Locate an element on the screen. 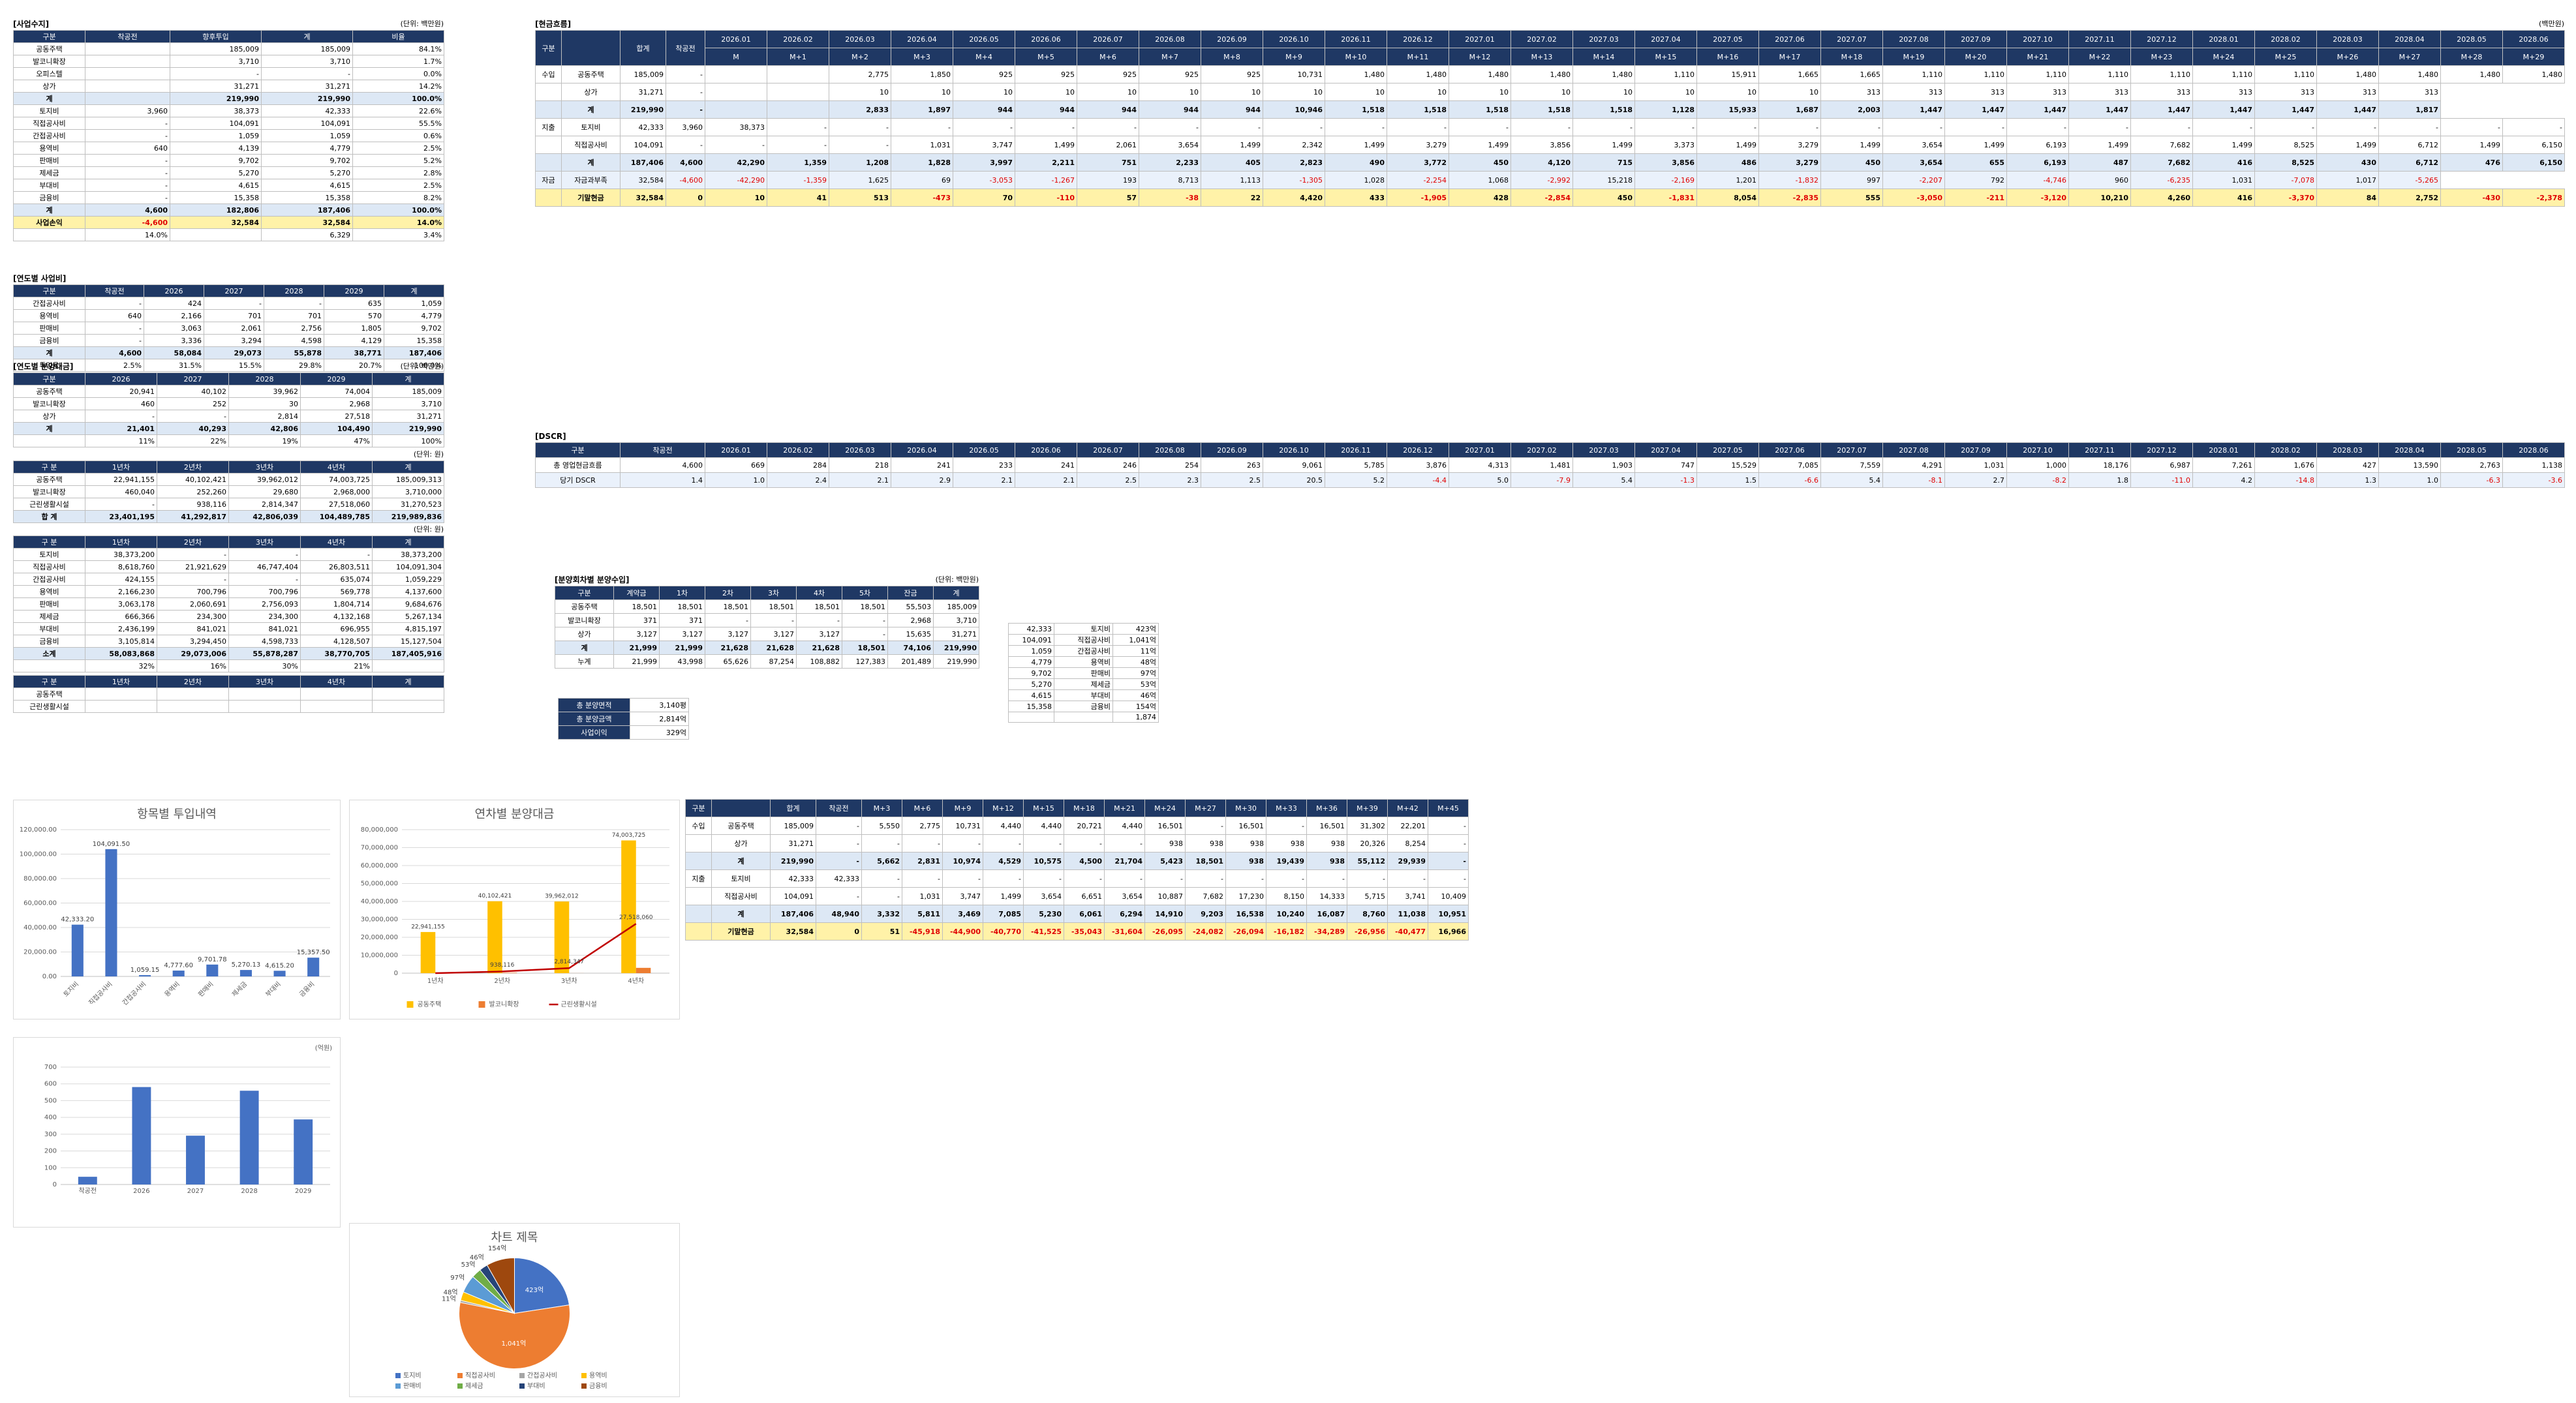 The image size is (2576, 1403). table-cell: 22,941,155 is located at coordinates (121, 480).